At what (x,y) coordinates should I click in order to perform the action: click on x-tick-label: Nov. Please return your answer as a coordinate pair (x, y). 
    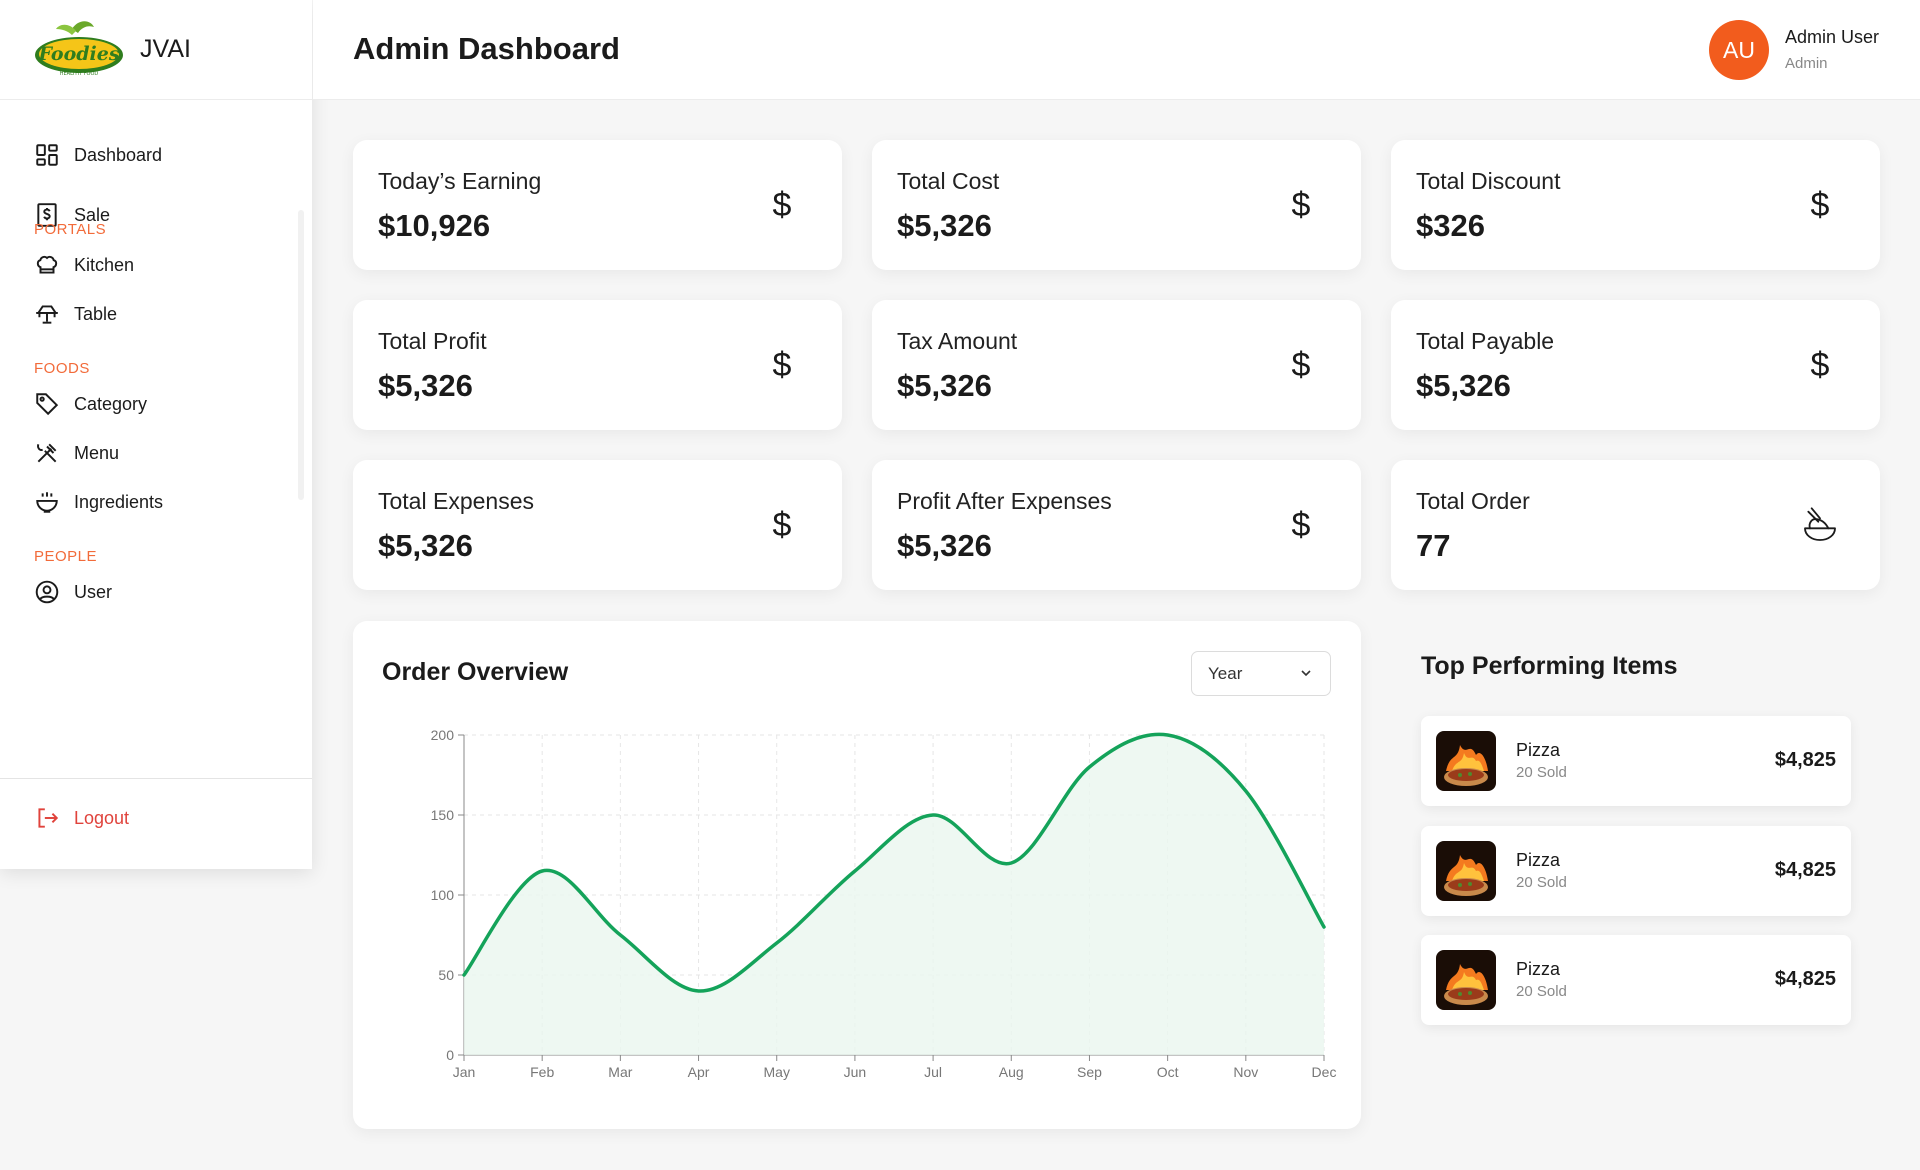
    Looking at the image, I should click on (1245, 1072).